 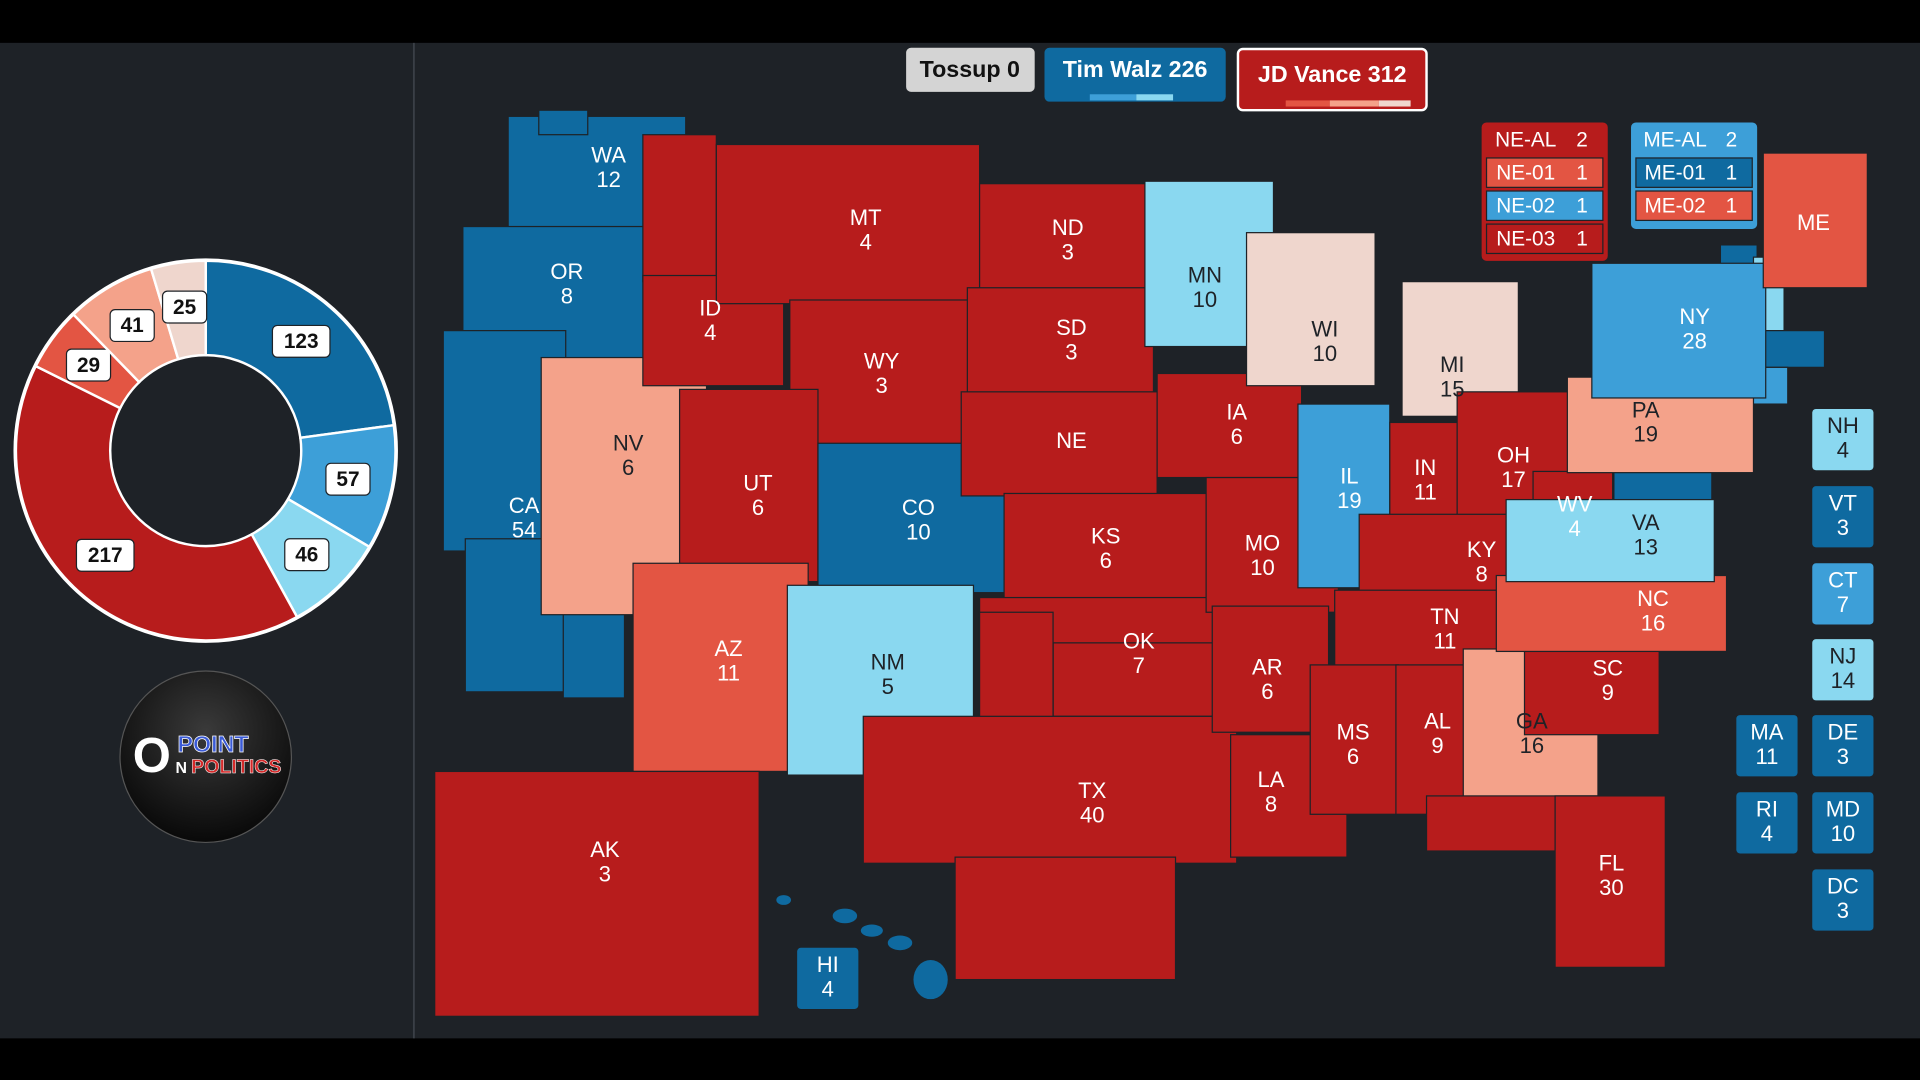 I want to click on state-label: NM, so click(x=888, y=662).